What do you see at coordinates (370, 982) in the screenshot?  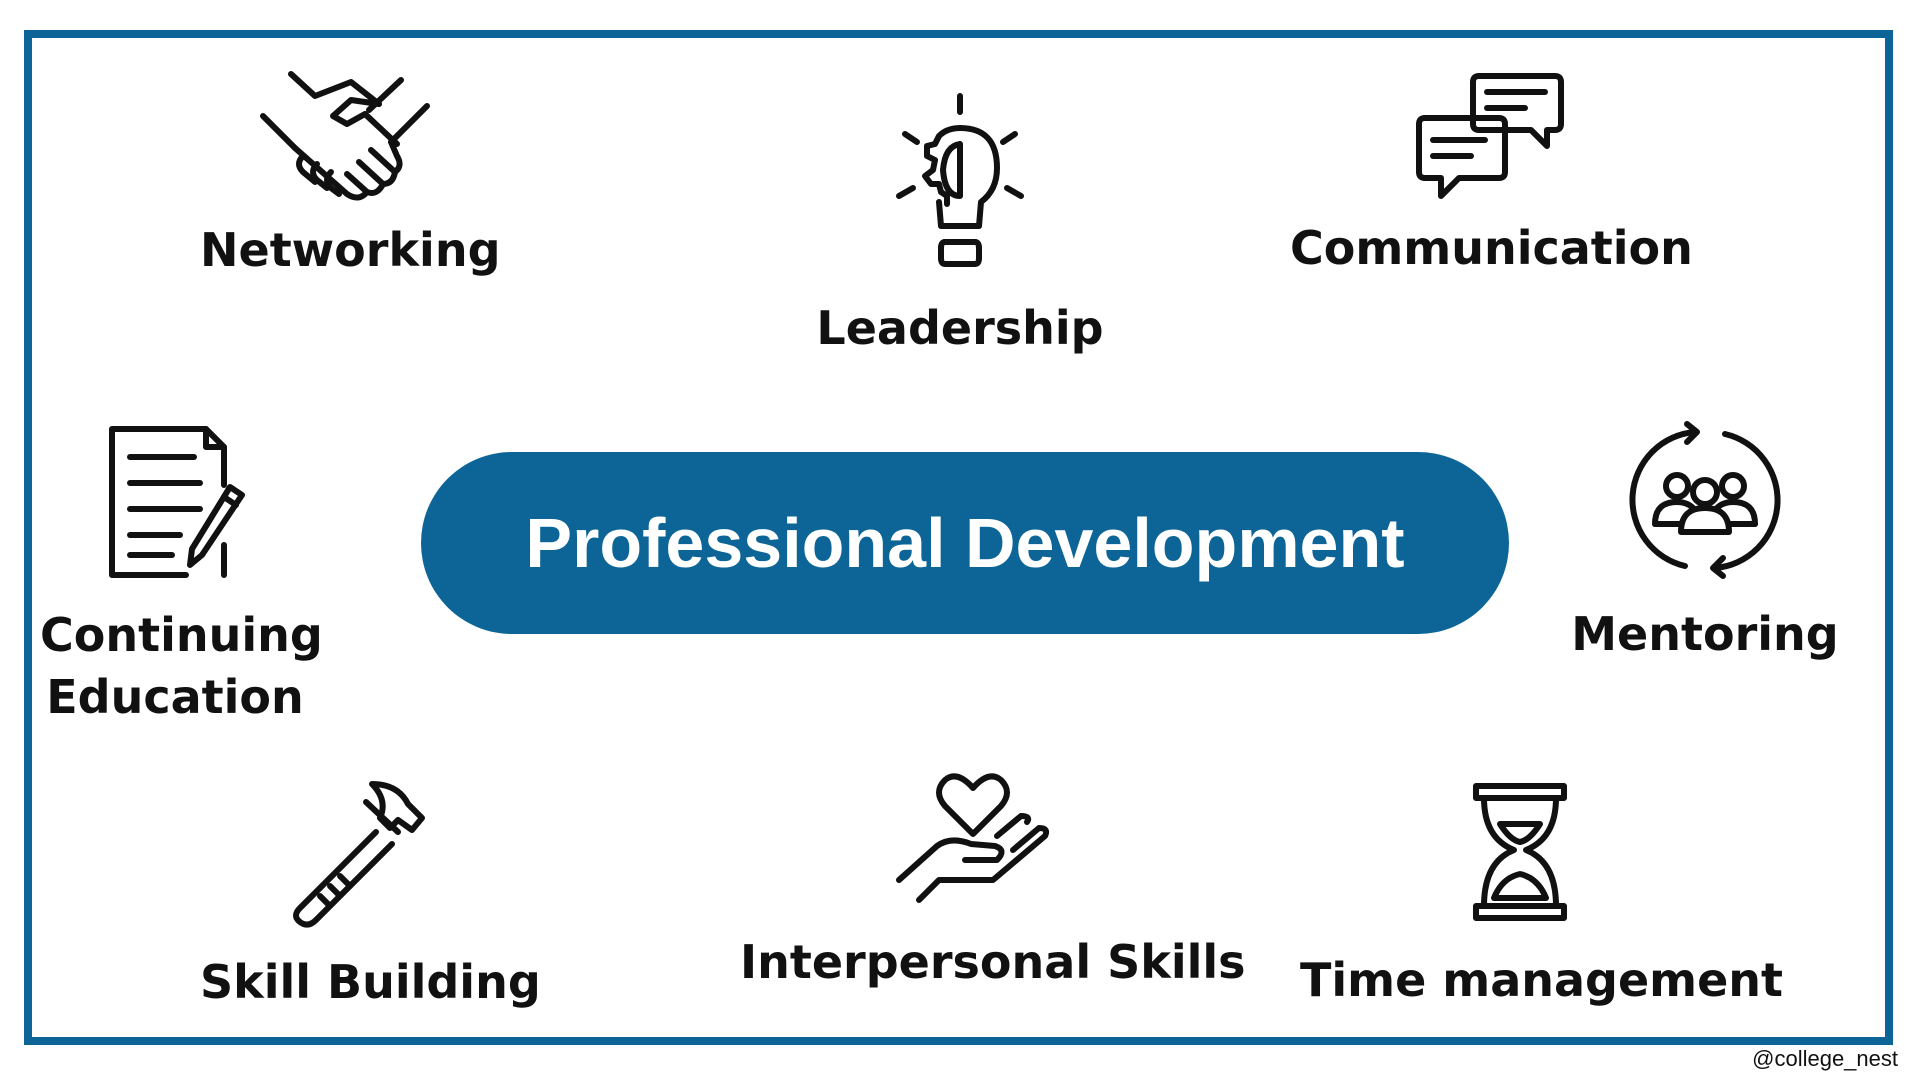 I see `skill-building-label: Skill Building` at bounding box center [370, 982].